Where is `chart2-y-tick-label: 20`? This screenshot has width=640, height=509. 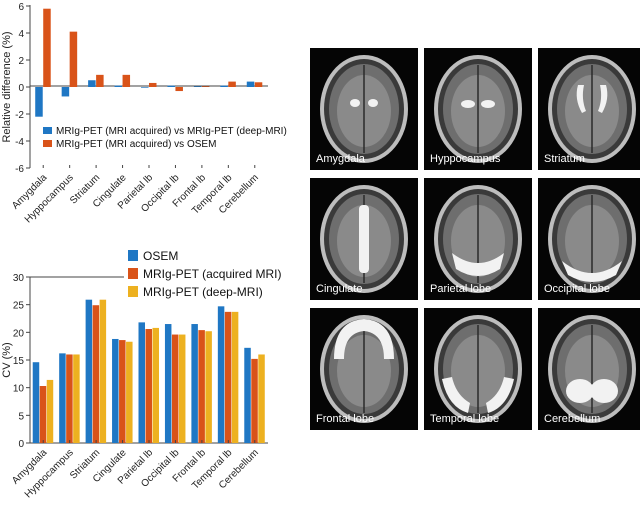 chart2-y-tick-label: 20 is located at coordinates (19, 333).